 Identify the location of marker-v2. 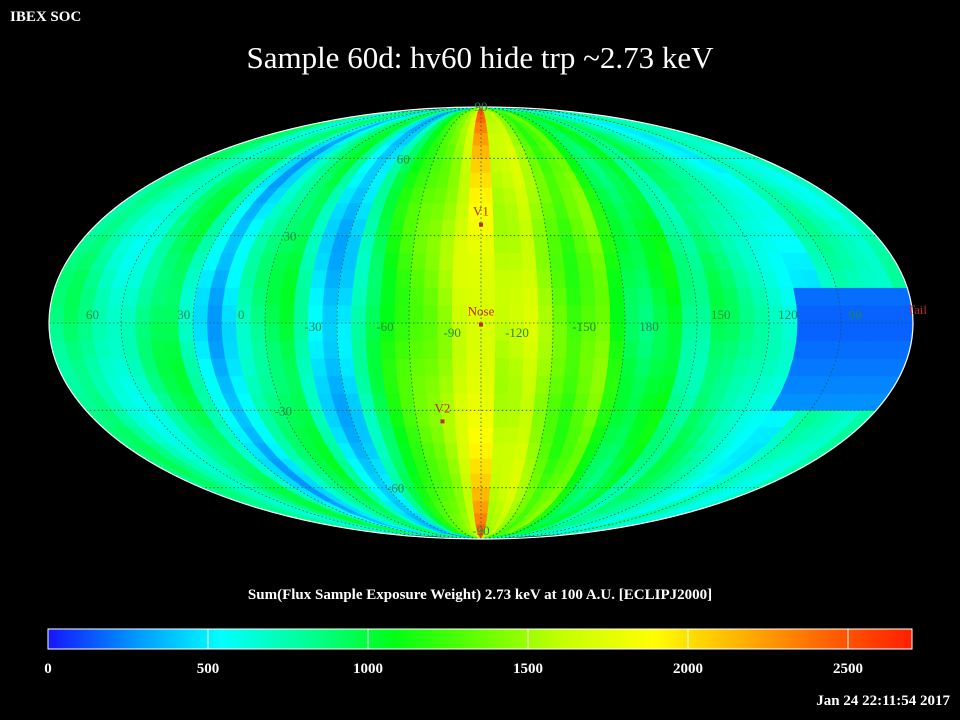
(442, 421).